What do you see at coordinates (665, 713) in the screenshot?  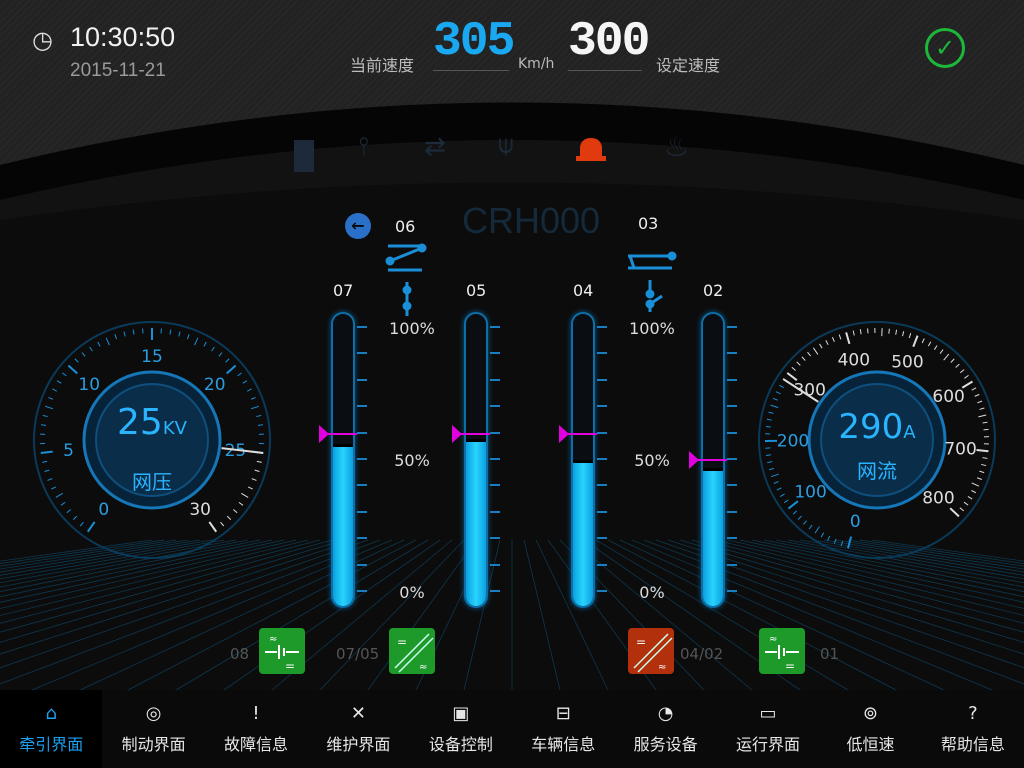 I see `service-gauge-icon: ◔` at bounding box center [665, 713].